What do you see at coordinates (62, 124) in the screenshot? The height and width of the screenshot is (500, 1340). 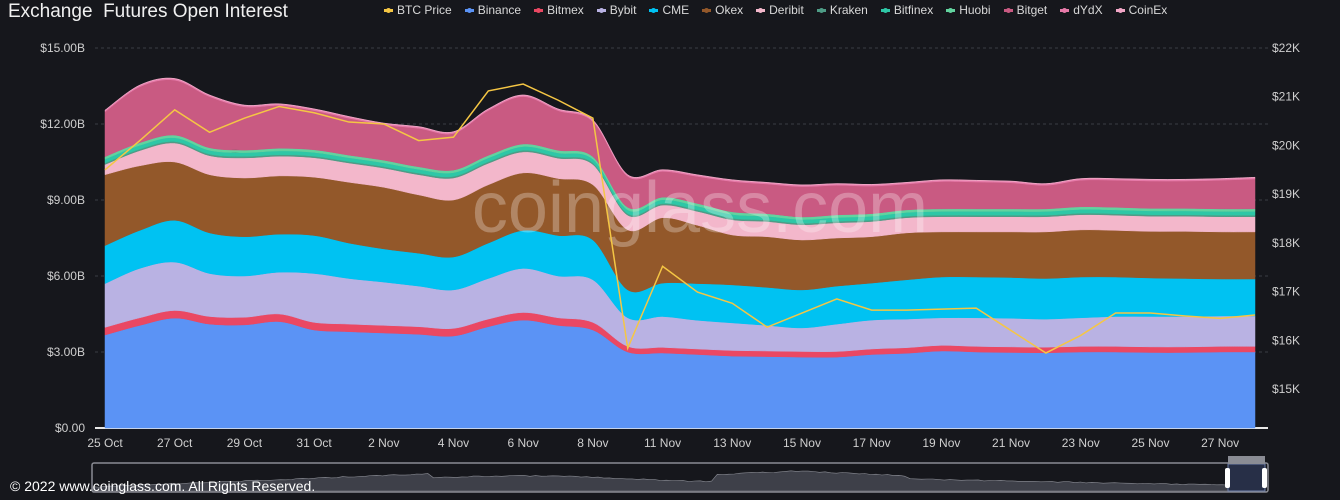 I see `y-left-tick-label: $12.00B` at bounding box center [62, 124].